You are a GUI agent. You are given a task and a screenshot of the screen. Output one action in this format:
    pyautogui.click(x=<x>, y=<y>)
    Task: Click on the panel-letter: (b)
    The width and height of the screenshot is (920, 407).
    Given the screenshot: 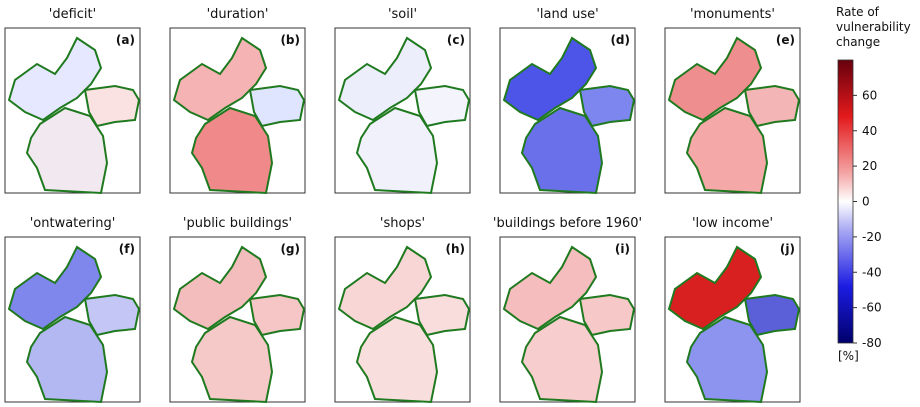 What is the action you would take?
    pyautogui.click(x=290, y=40)
    